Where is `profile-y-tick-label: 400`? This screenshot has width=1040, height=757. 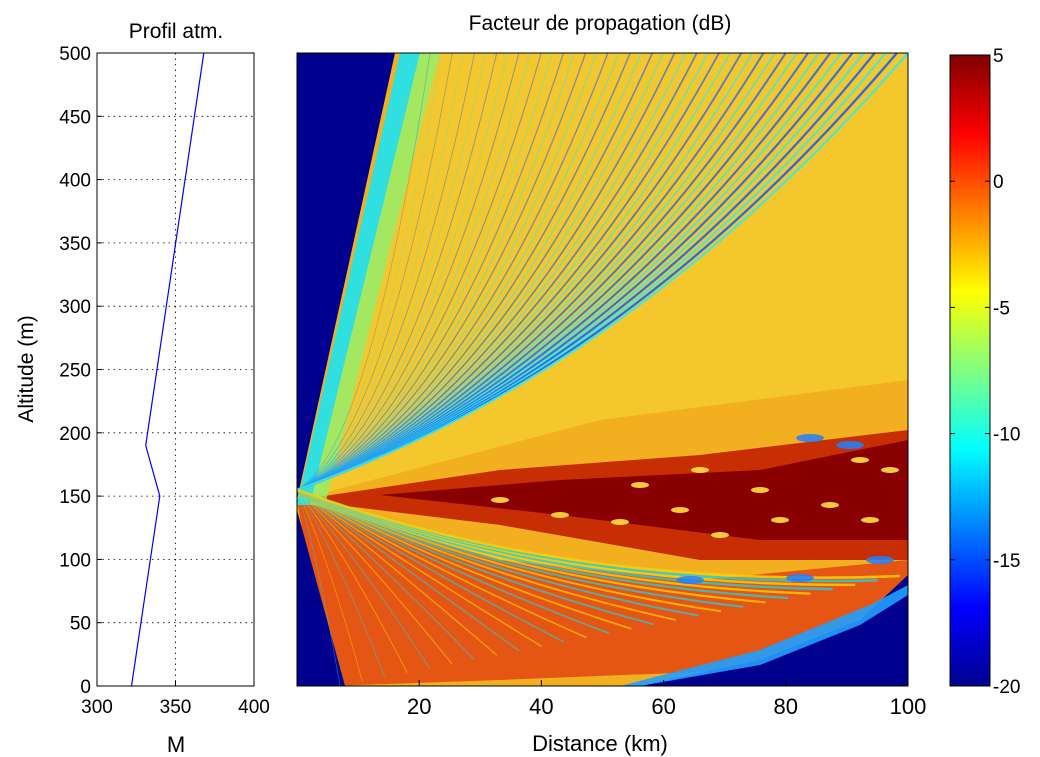 profile-y-tick-label: 400 is located at coordinates (75, 181).